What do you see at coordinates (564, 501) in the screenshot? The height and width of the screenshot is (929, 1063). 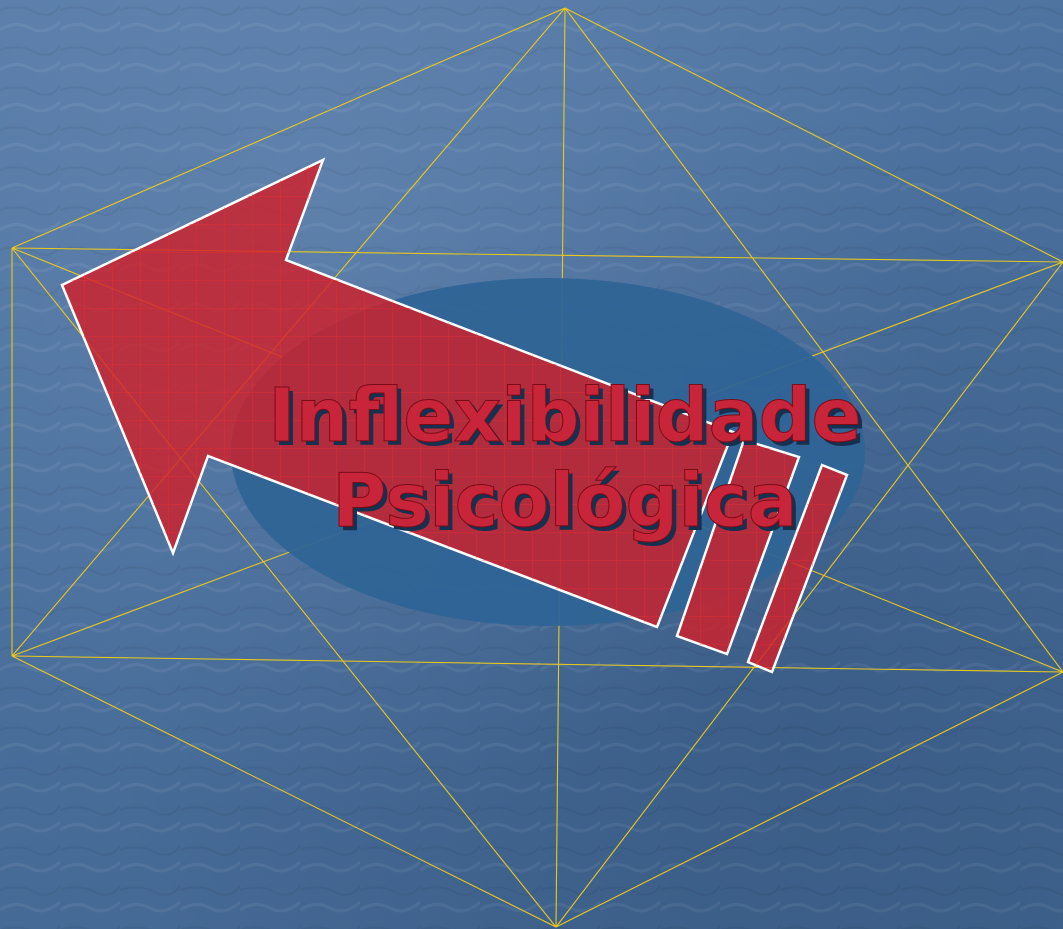 I see `title-line-2: Psicológica` at bounding box center [564, 501].